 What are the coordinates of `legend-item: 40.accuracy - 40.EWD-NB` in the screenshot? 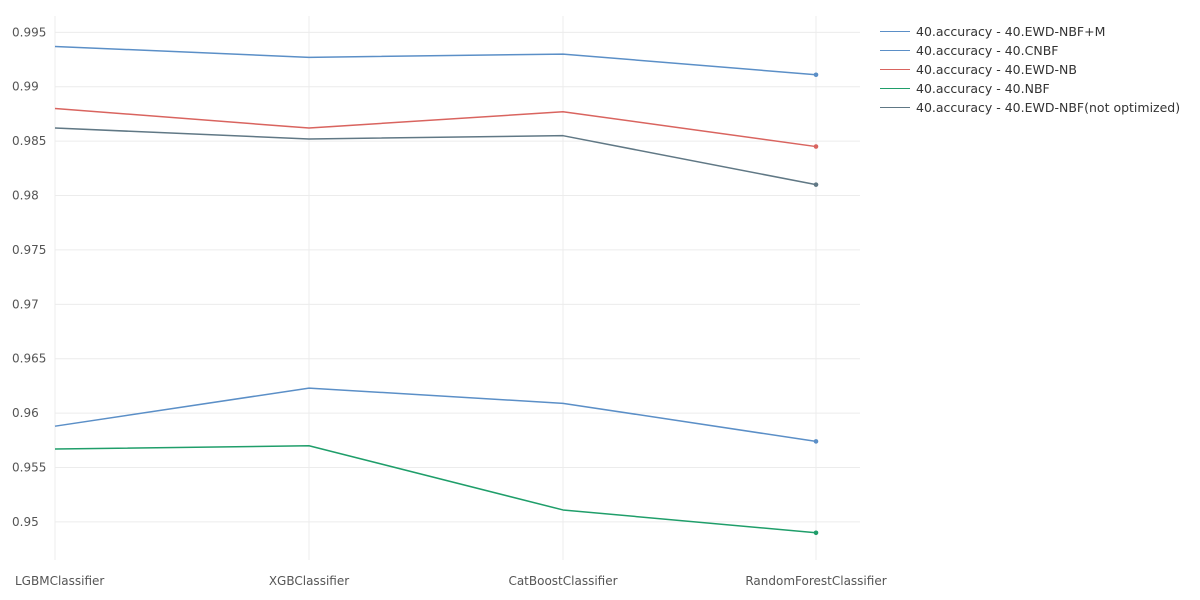 It's located at (1030, 69).